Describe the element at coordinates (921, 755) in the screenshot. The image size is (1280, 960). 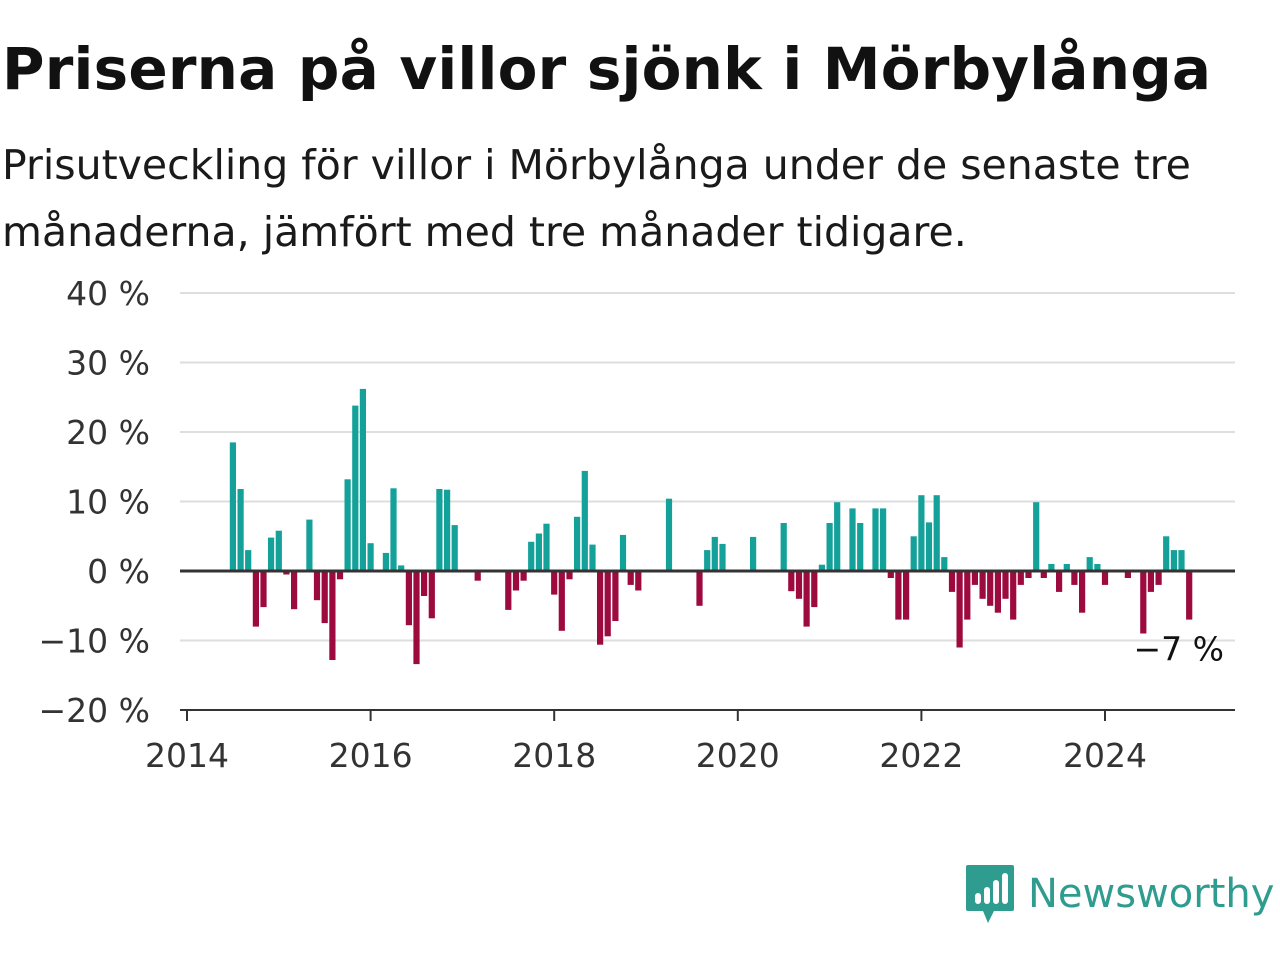
I see `x-tick-label: 2022` at that location.